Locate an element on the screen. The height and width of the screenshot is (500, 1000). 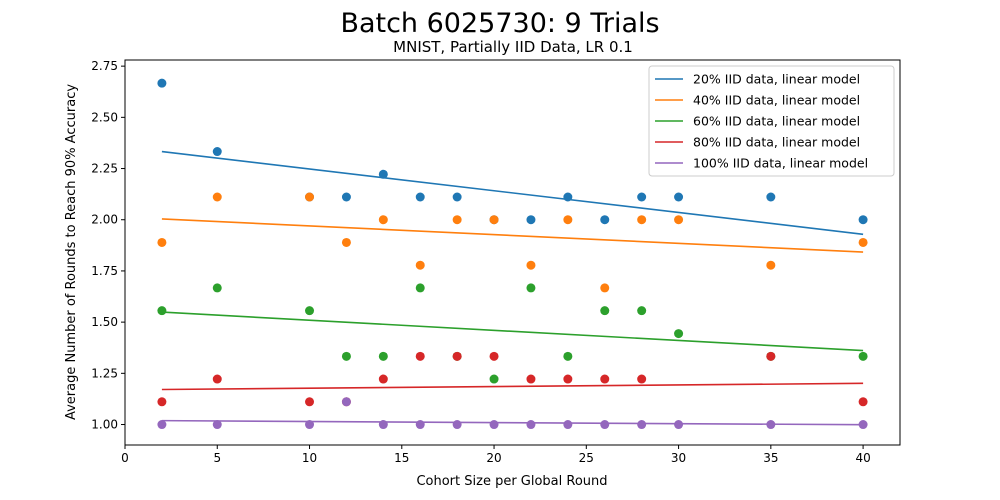
legend-label: 60% IID data, linear model is located at coordinates (776, 121).